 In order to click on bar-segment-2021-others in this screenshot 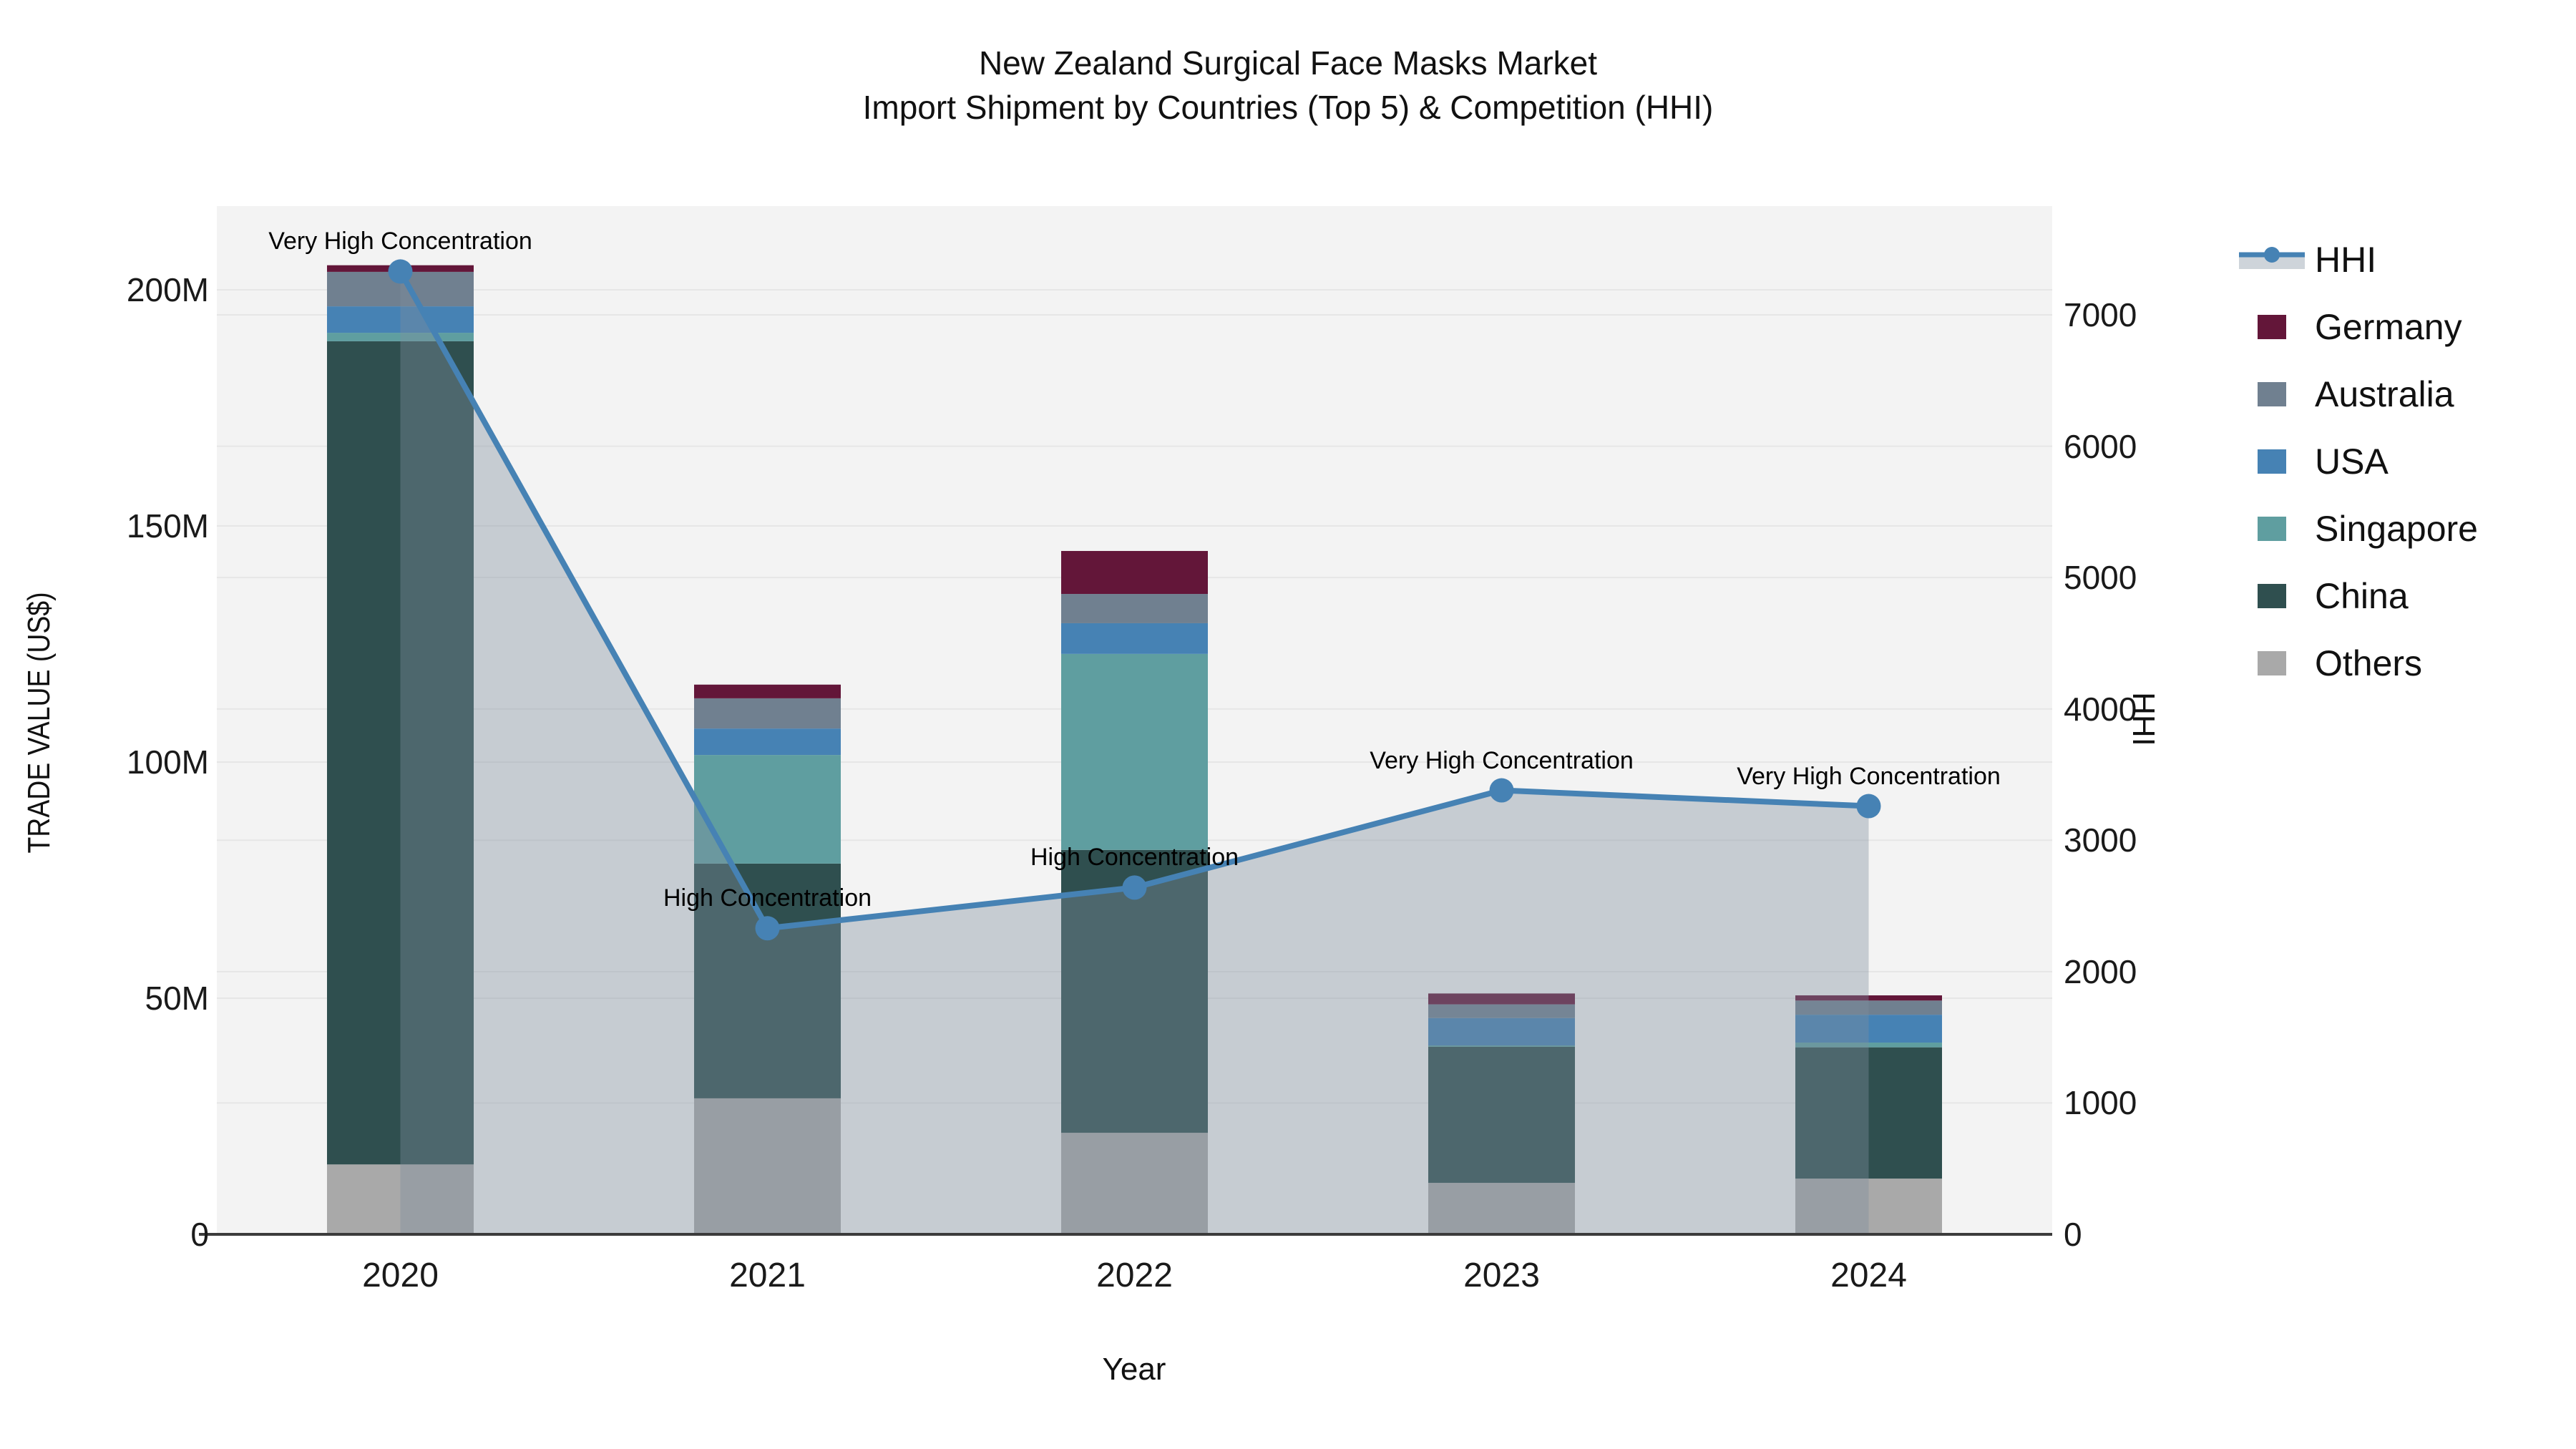, I will do `click(767, 1166)`.